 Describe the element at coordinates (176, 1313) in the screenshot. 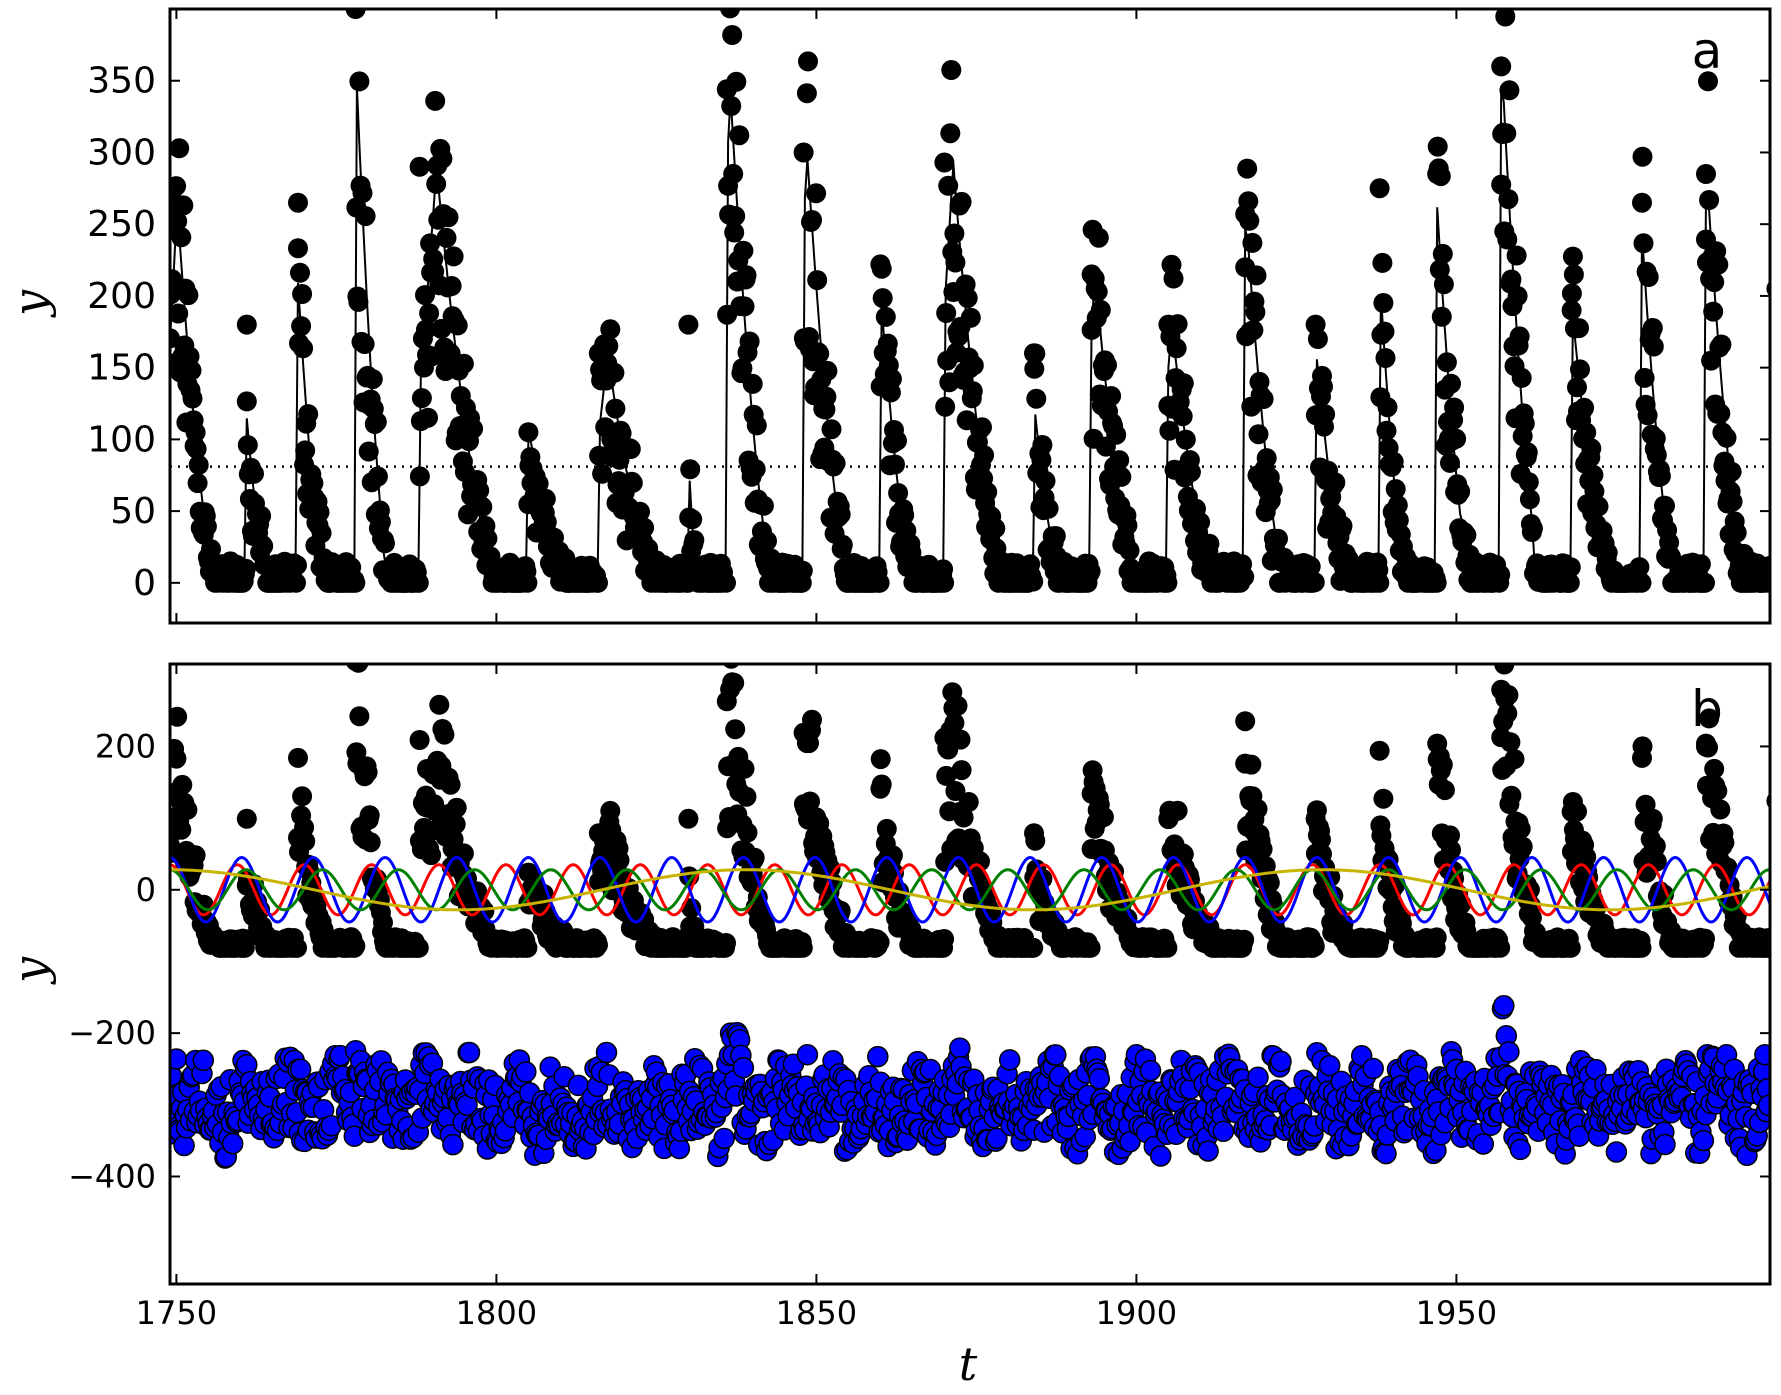

I see `panel-b-x-tick-label: 1750` at that location.